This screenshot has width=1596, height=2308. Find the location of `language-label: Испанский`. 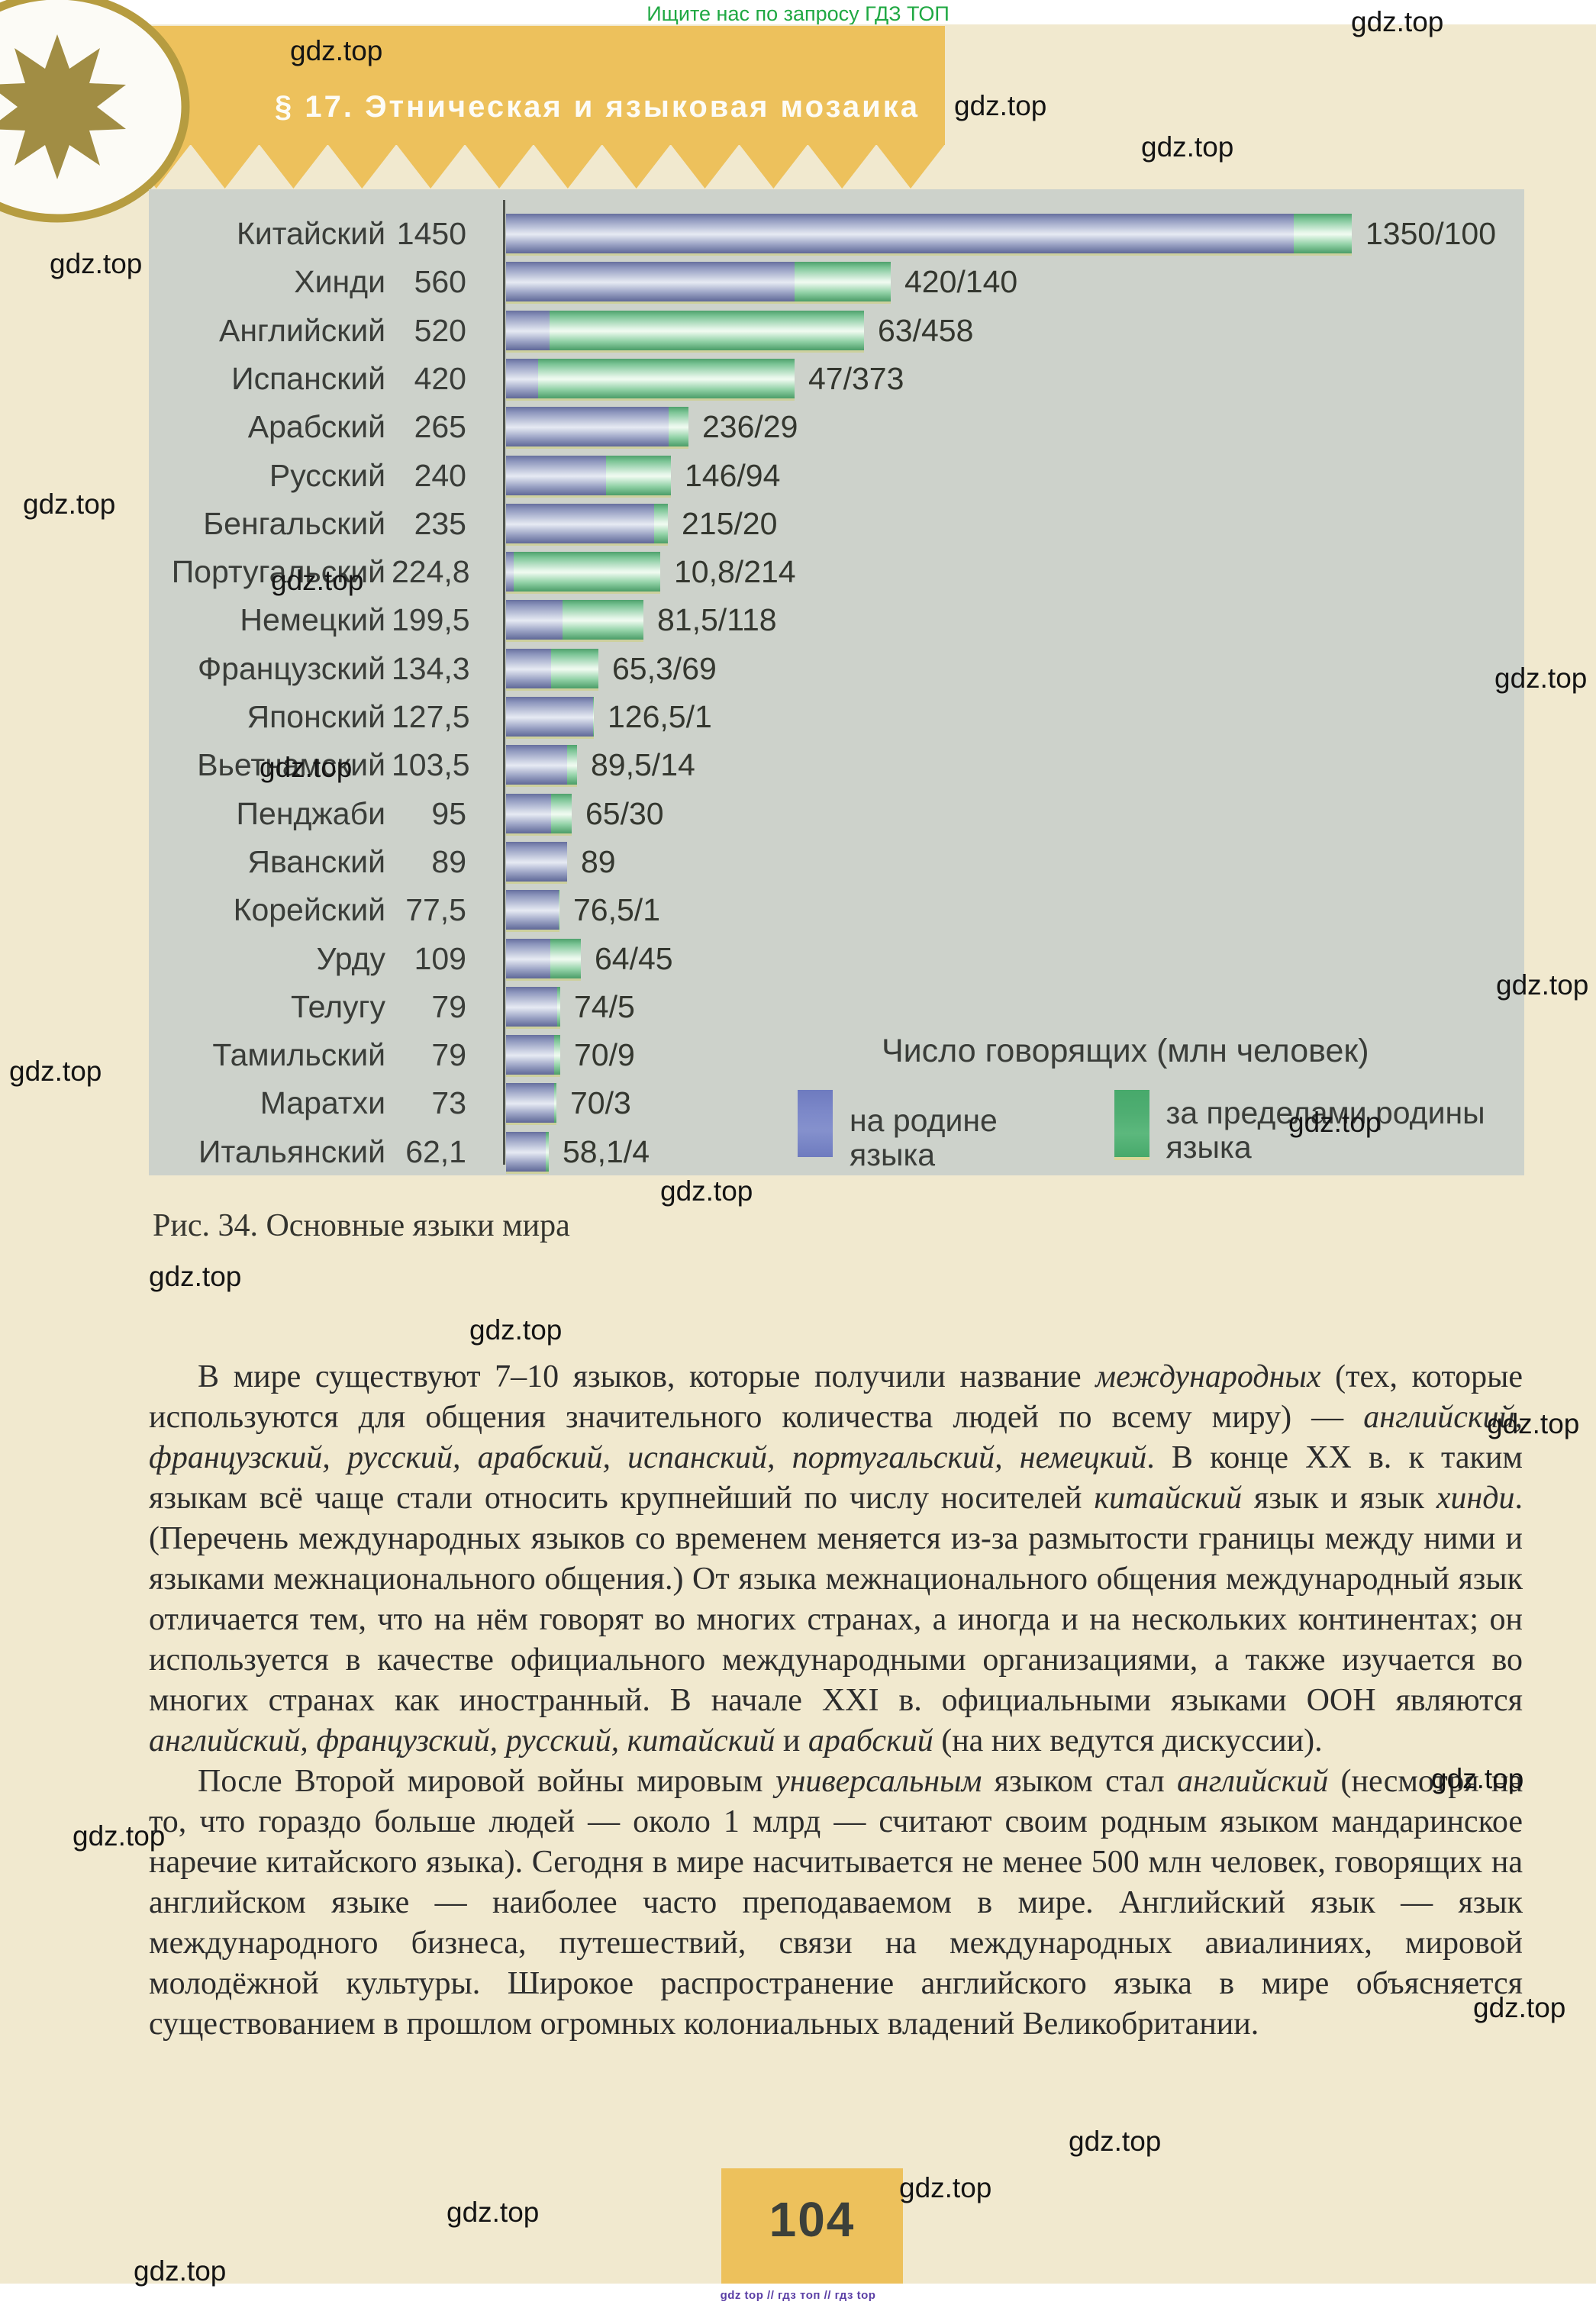

language-label: Испанский is located at coordinates (308, 378).